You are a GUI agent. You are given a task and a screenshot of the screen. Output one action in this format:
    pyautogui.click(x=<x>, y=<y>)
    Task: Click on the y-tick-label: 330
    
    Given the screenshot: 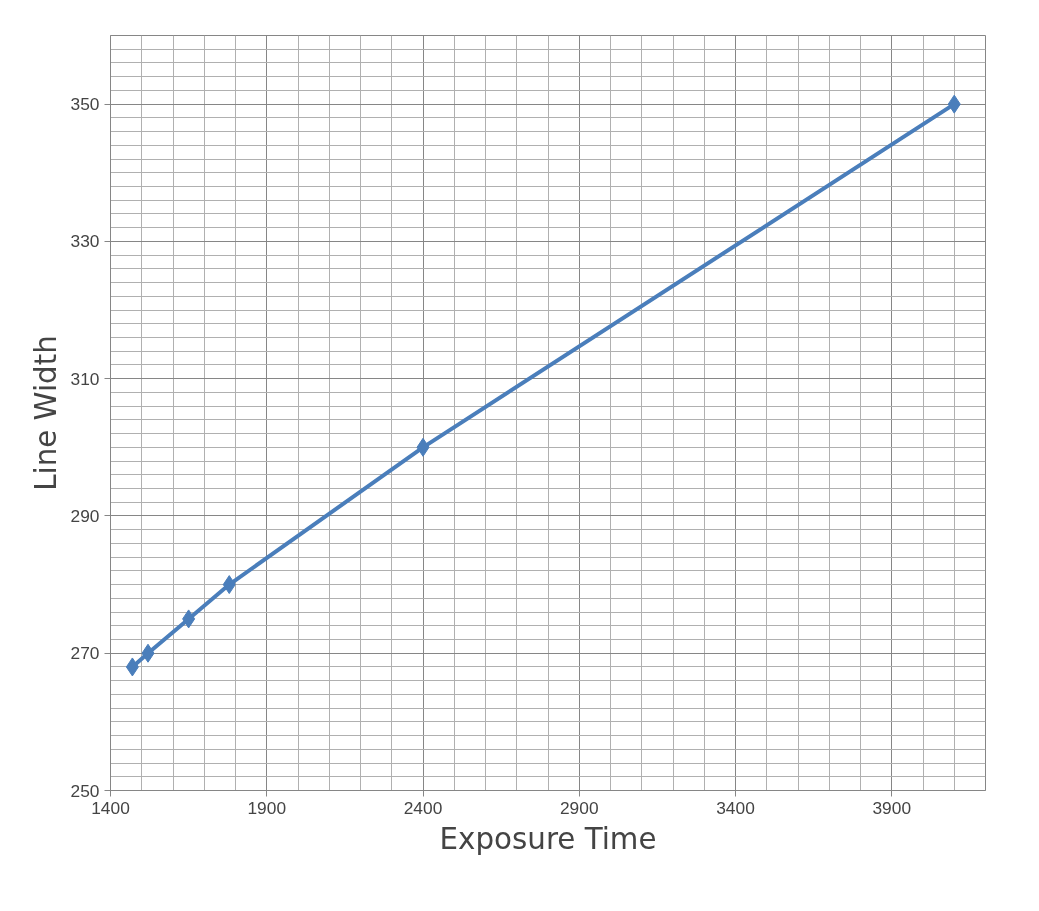 What is the action you would take?
    pyautogui.click(x=85, y=241)
    